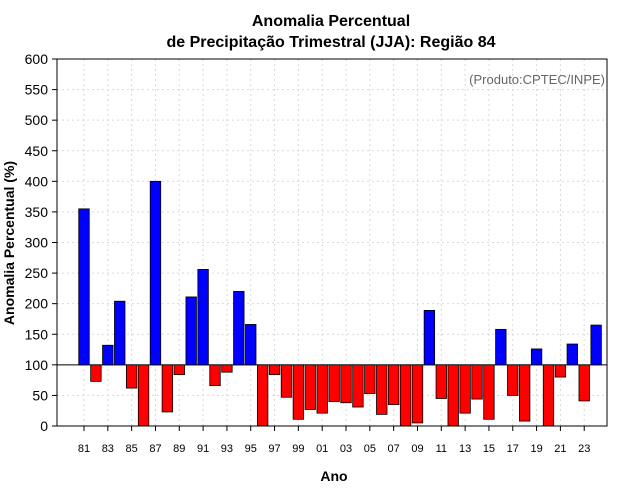 This screenshot has height=500, width=640. What do you see at coordinates (441, 449) in the screenshot?
I see `x-tick-label: 11` at bounding box center [441, 449].